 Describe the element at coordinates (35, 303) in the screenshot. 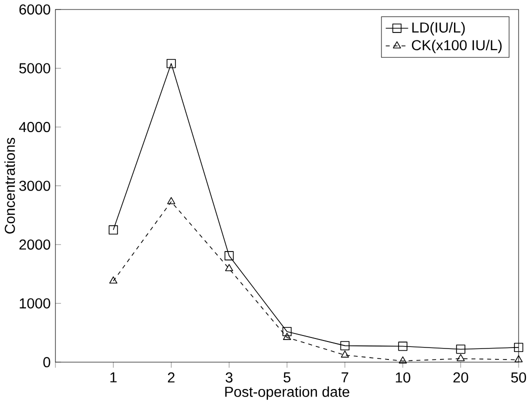

I see `y-tick-label: 1000` at that location.